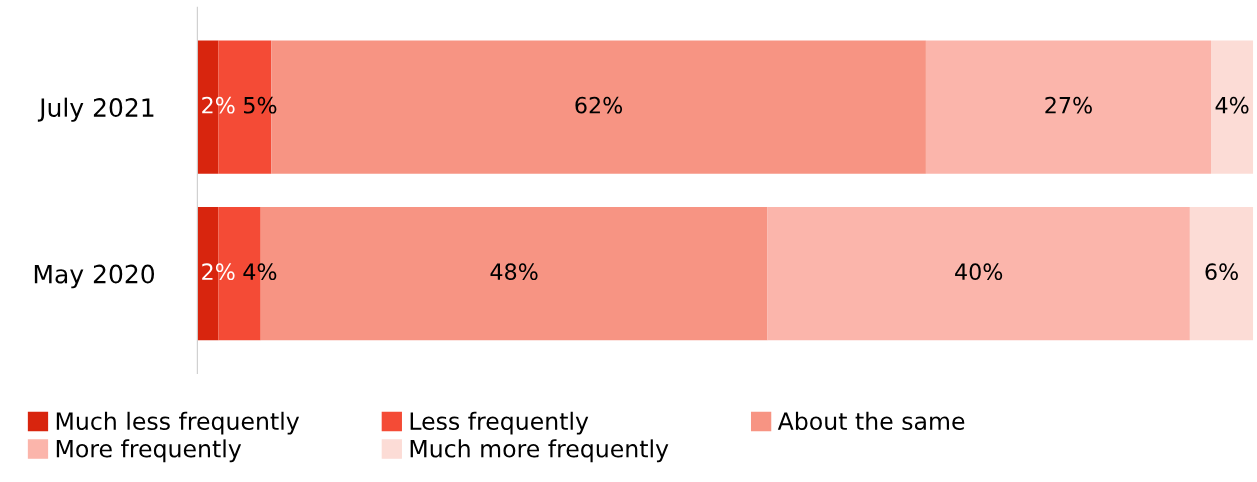 This screenshot has height=482, width=1257. I want to click on data-label: 6%, so click(1221, 272).